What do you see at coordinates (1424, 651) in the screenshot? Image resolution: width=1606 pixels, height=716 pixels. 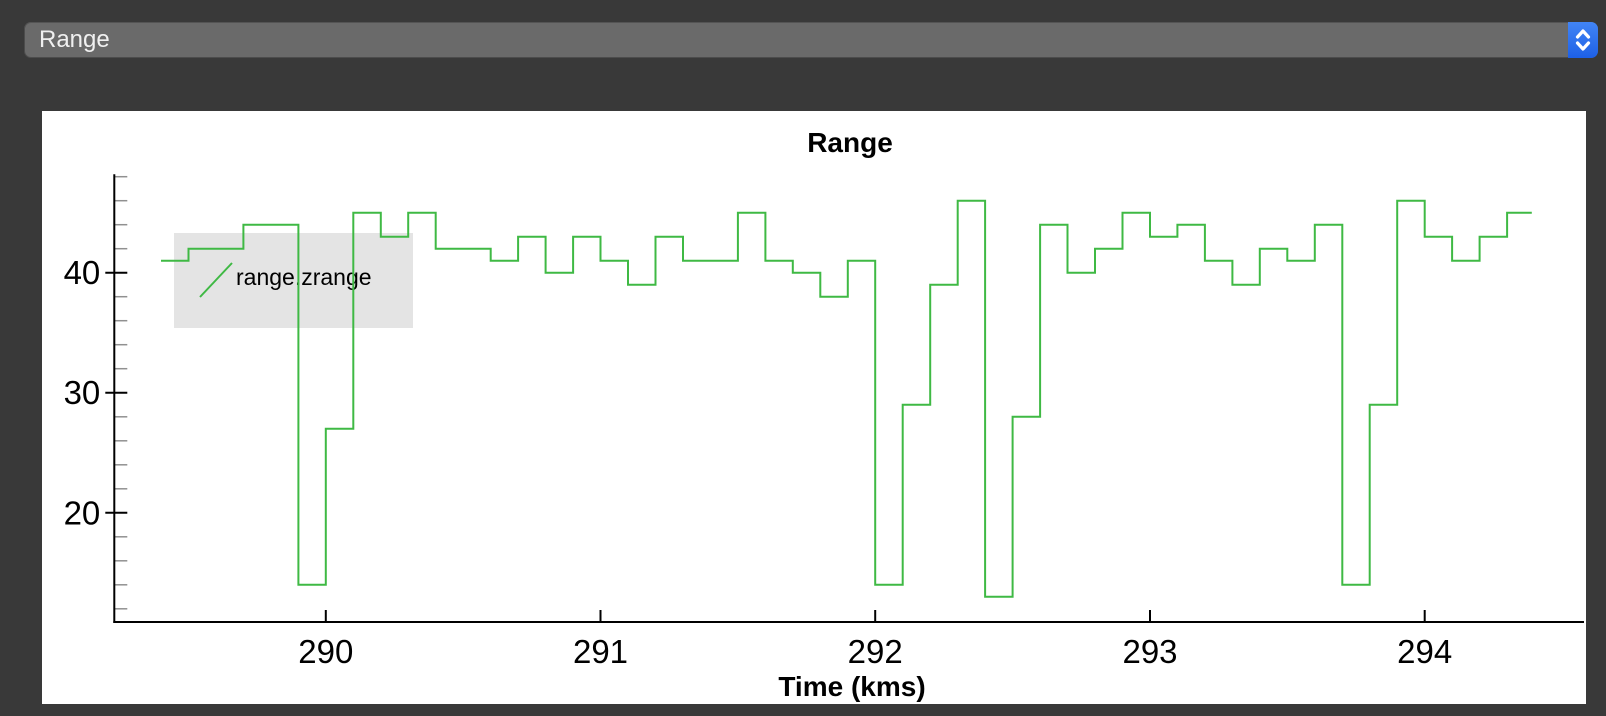 I see `x-tick-label: 294` at bounding box center [1424, 651].